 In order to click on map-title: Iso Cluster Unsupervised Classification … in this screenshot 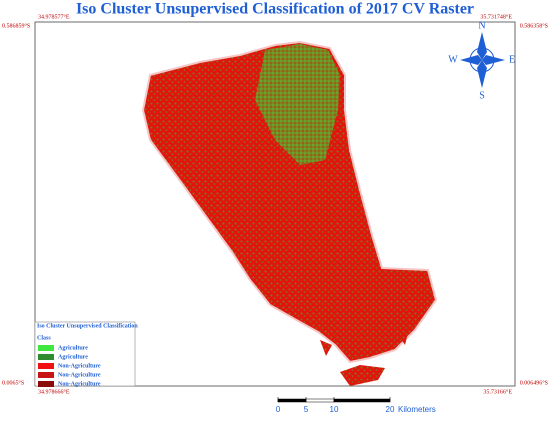, I will do `click(275, 9)`.